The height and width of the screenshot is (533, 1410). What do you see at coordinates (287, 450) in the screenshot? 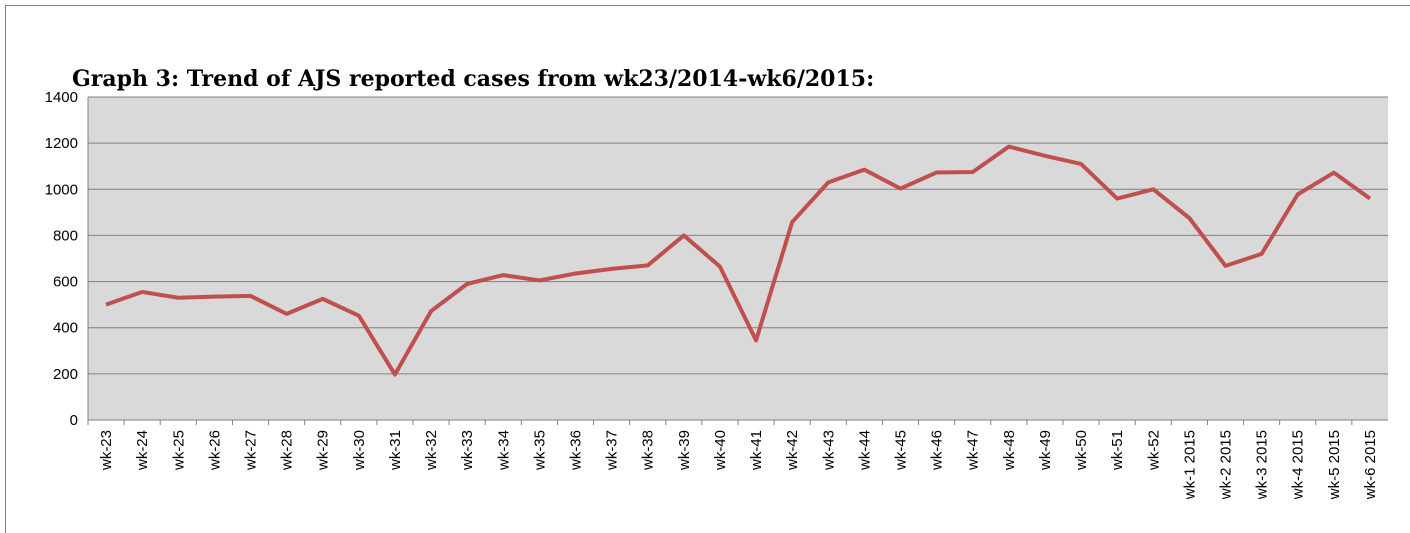
I see `x-tick-label: wk-28` at bounding box center [287, 450].